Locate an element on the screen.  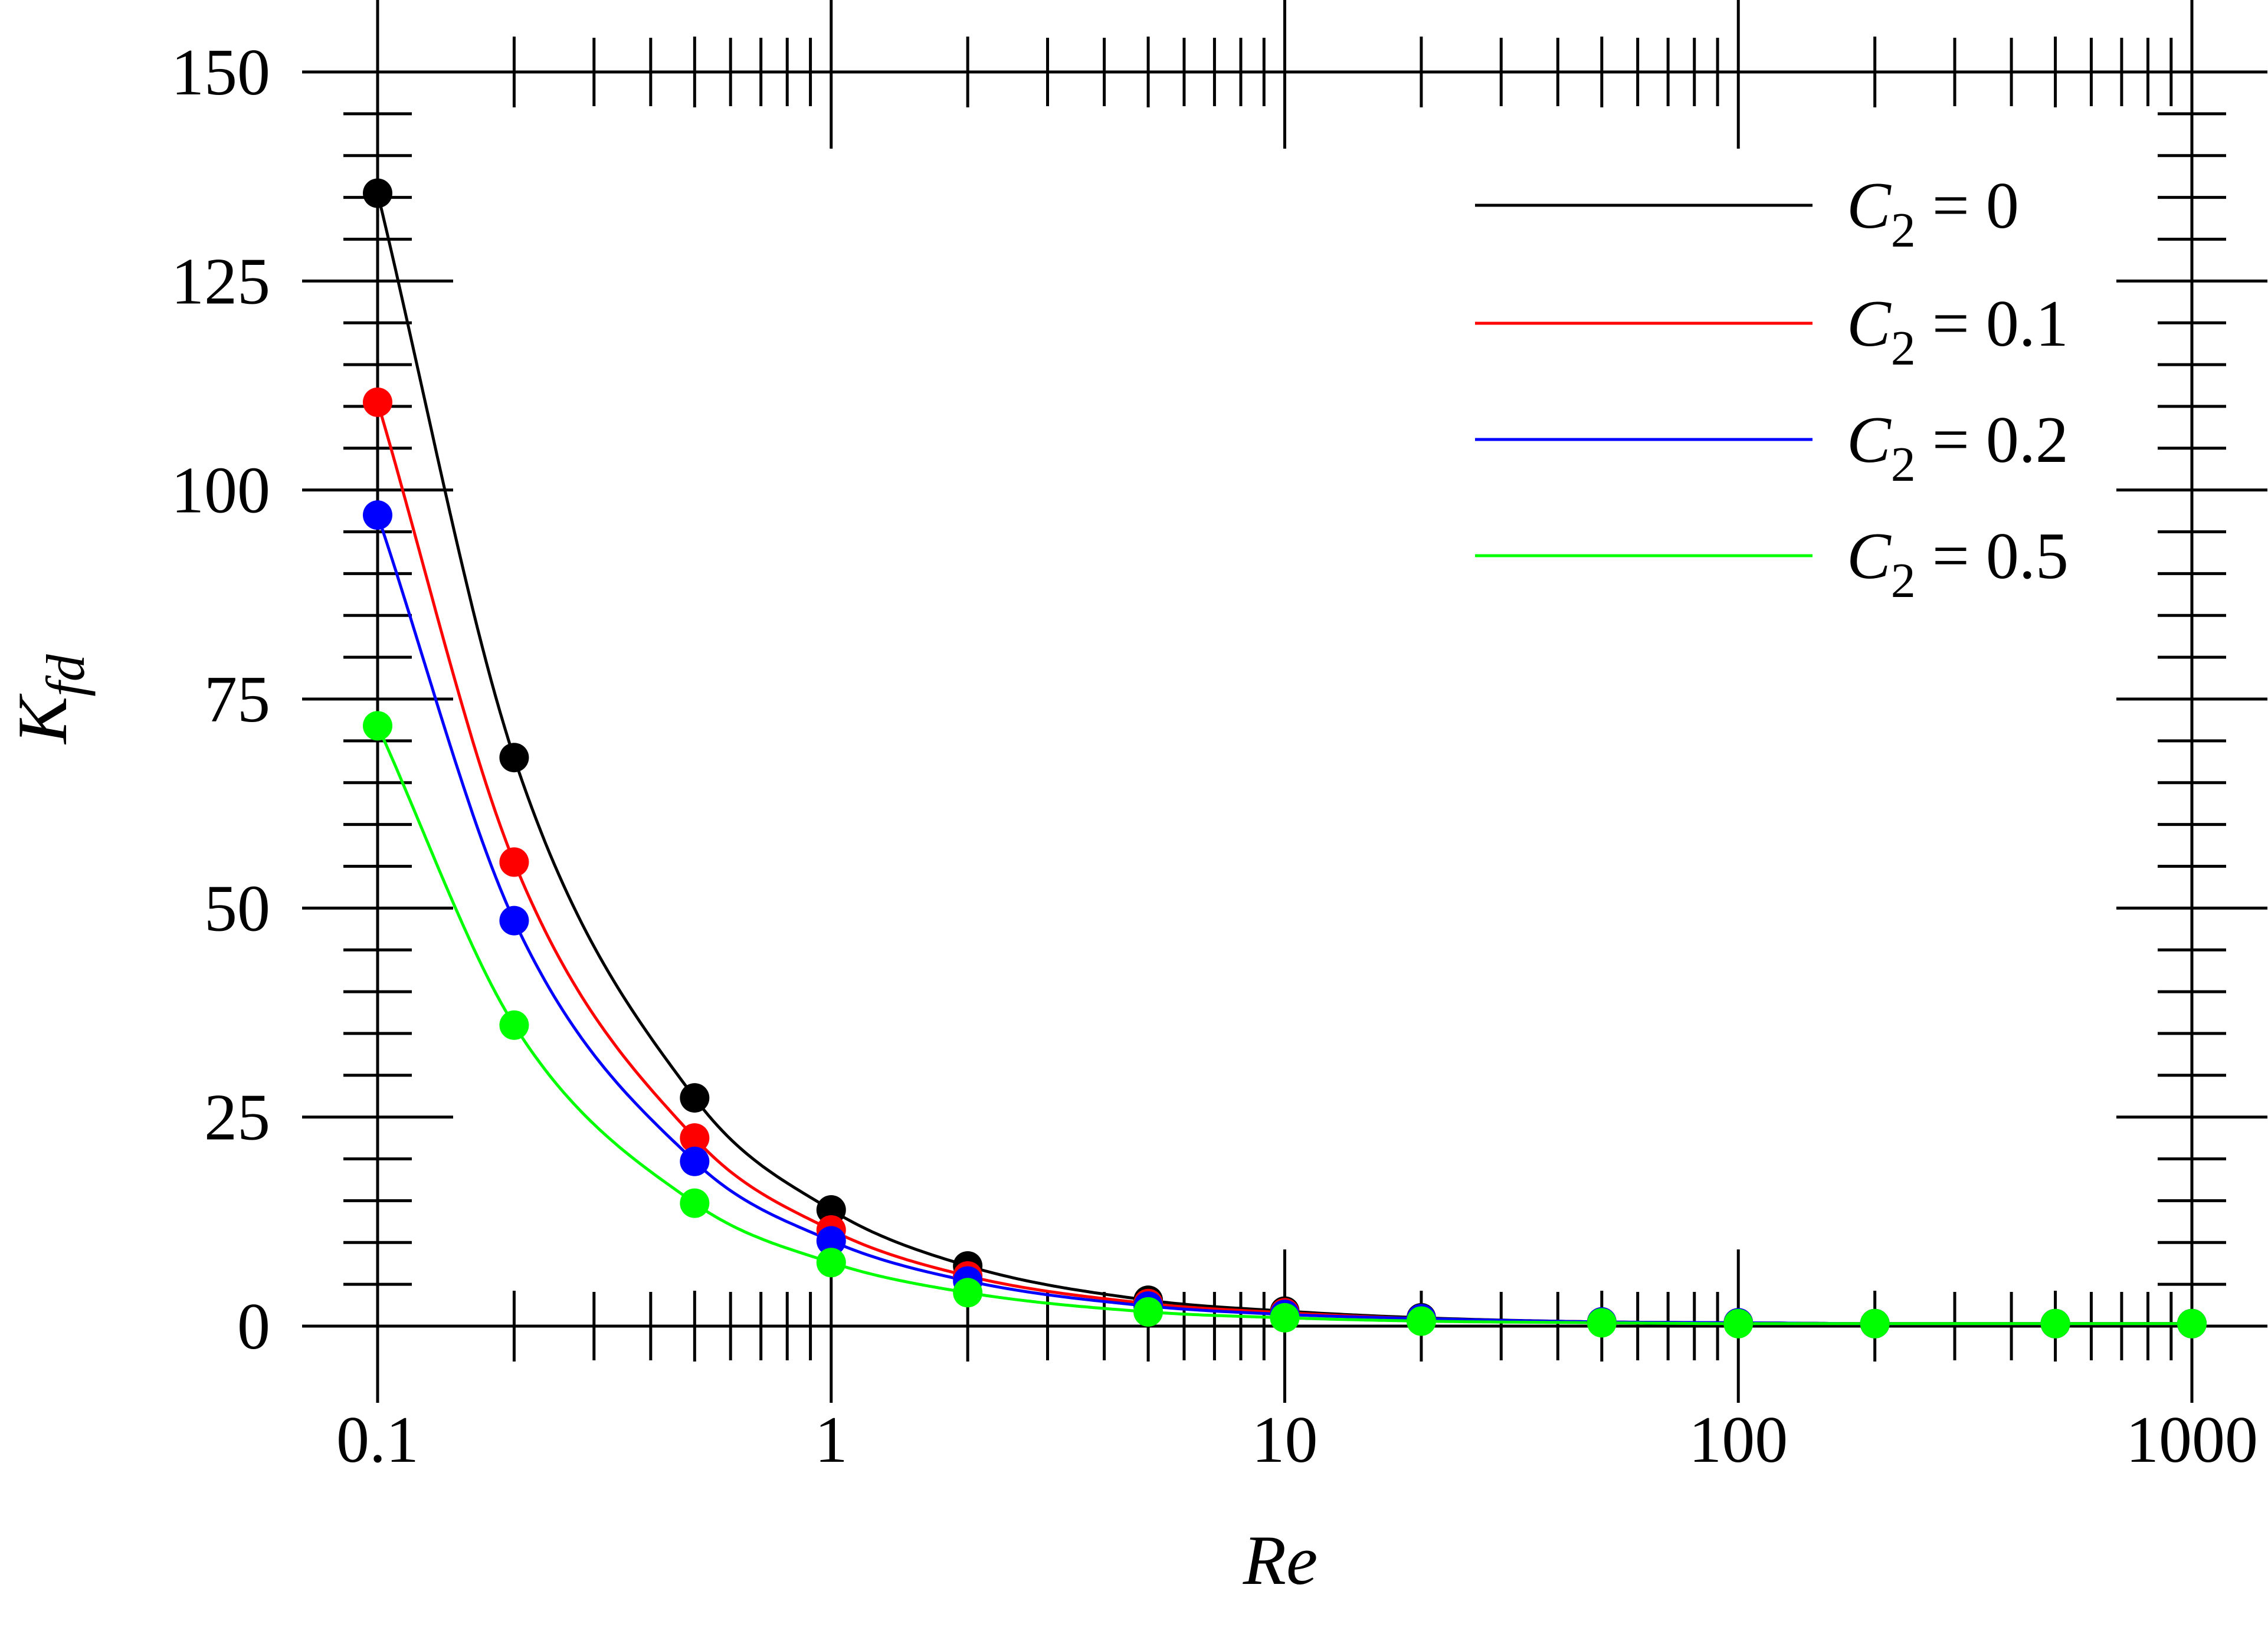
legend-value: = 0.5 is located at coordinates (1993, 556).